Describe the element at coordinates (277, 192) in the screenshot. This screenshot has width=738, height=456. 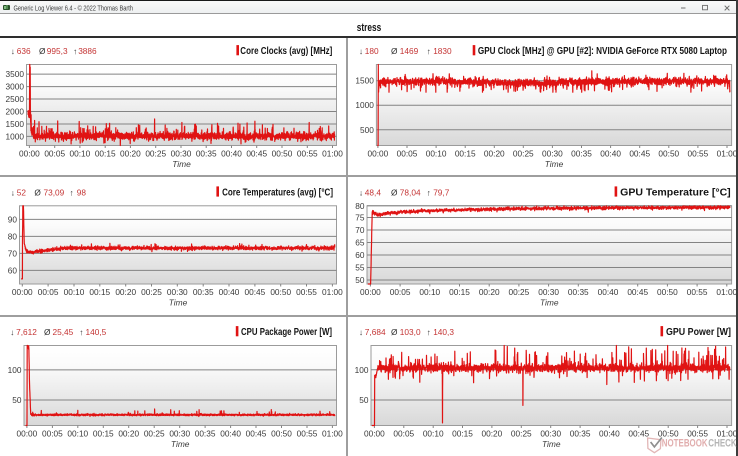
I see `svg-text: Core Temperatures (avg) [°C]` at that location.